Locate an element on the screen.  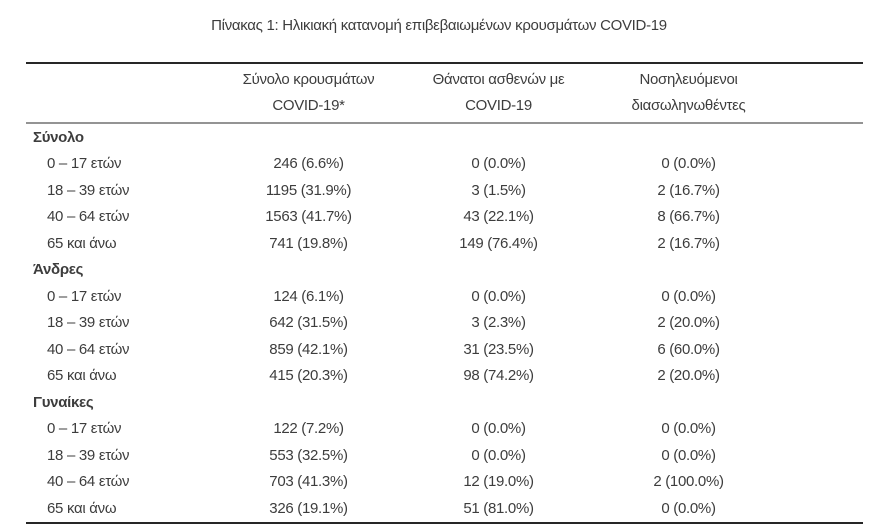
cell-value: 246 (6.6%) is located at coordinates (308, 164).